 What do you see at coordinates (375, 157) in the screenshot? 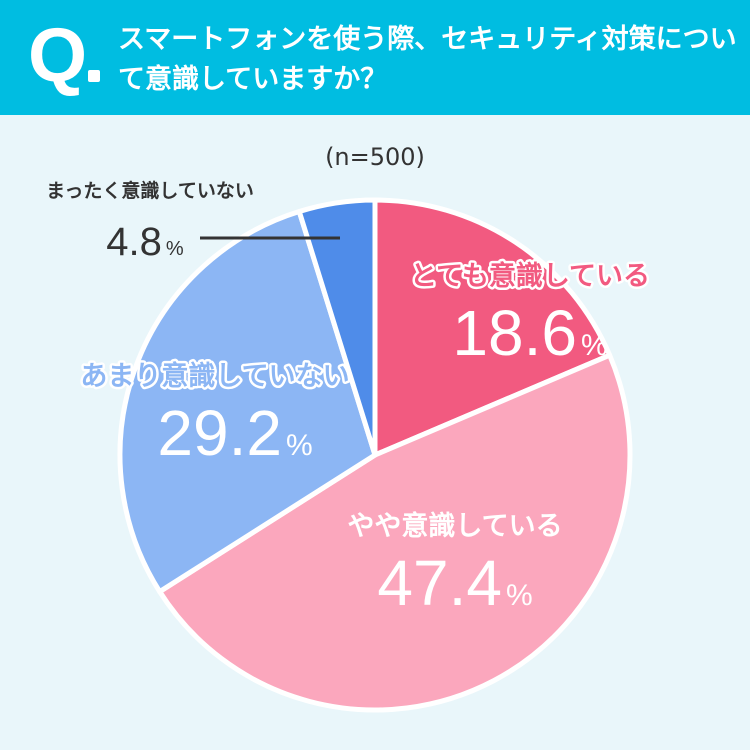
I see `sample-size-label: (n=500)` at bounding box center [375, 157].